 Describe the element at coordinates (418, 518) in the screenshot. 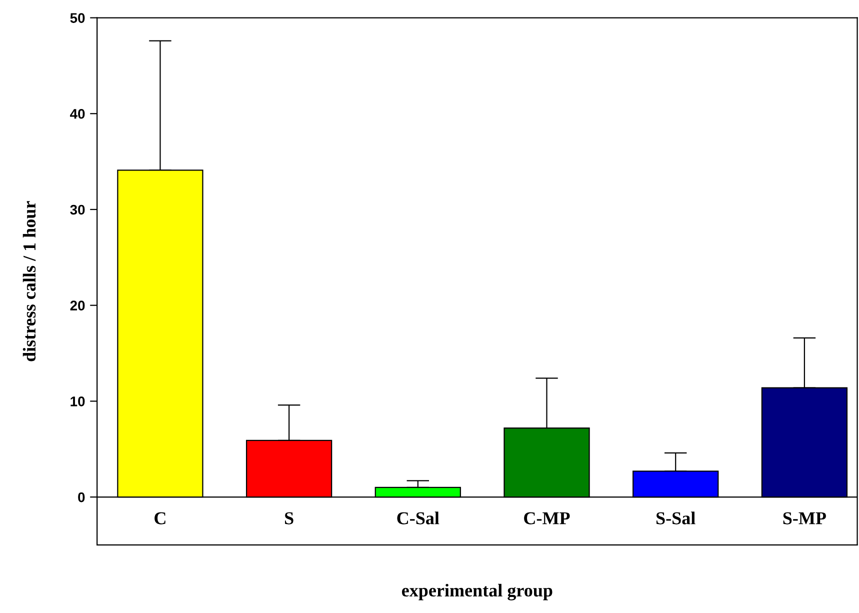

I see `x-tick-label: C-Sal` at that location.